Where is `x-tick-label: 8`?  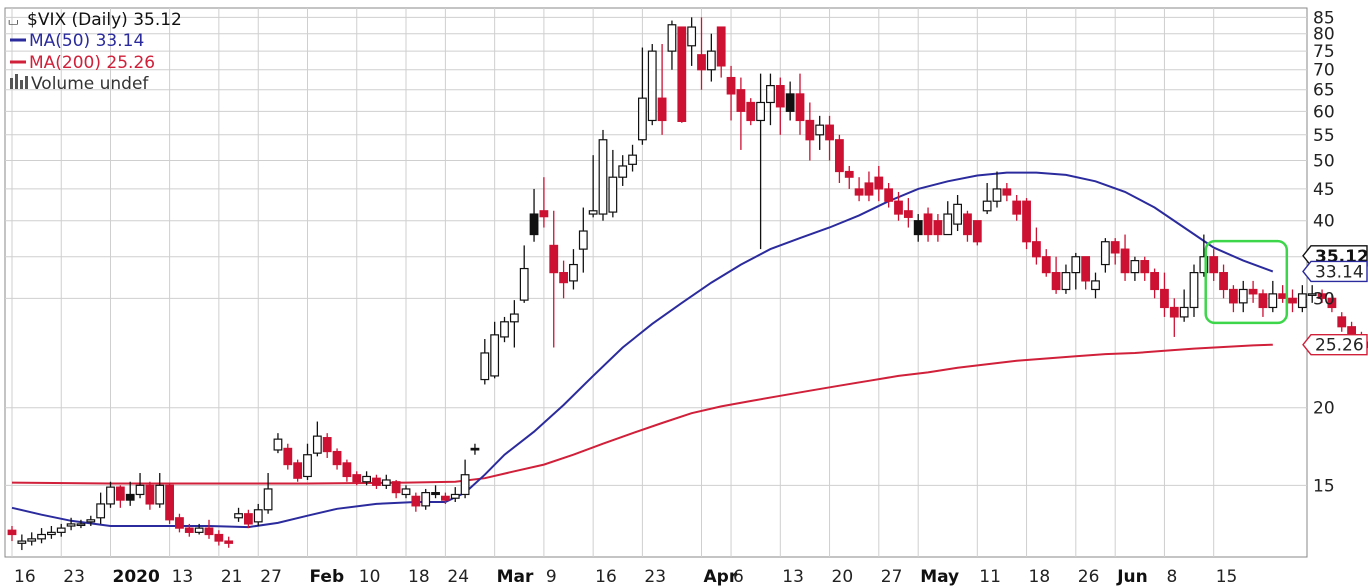
x-tick-label: 8 is located at coordinates (1171, 577).